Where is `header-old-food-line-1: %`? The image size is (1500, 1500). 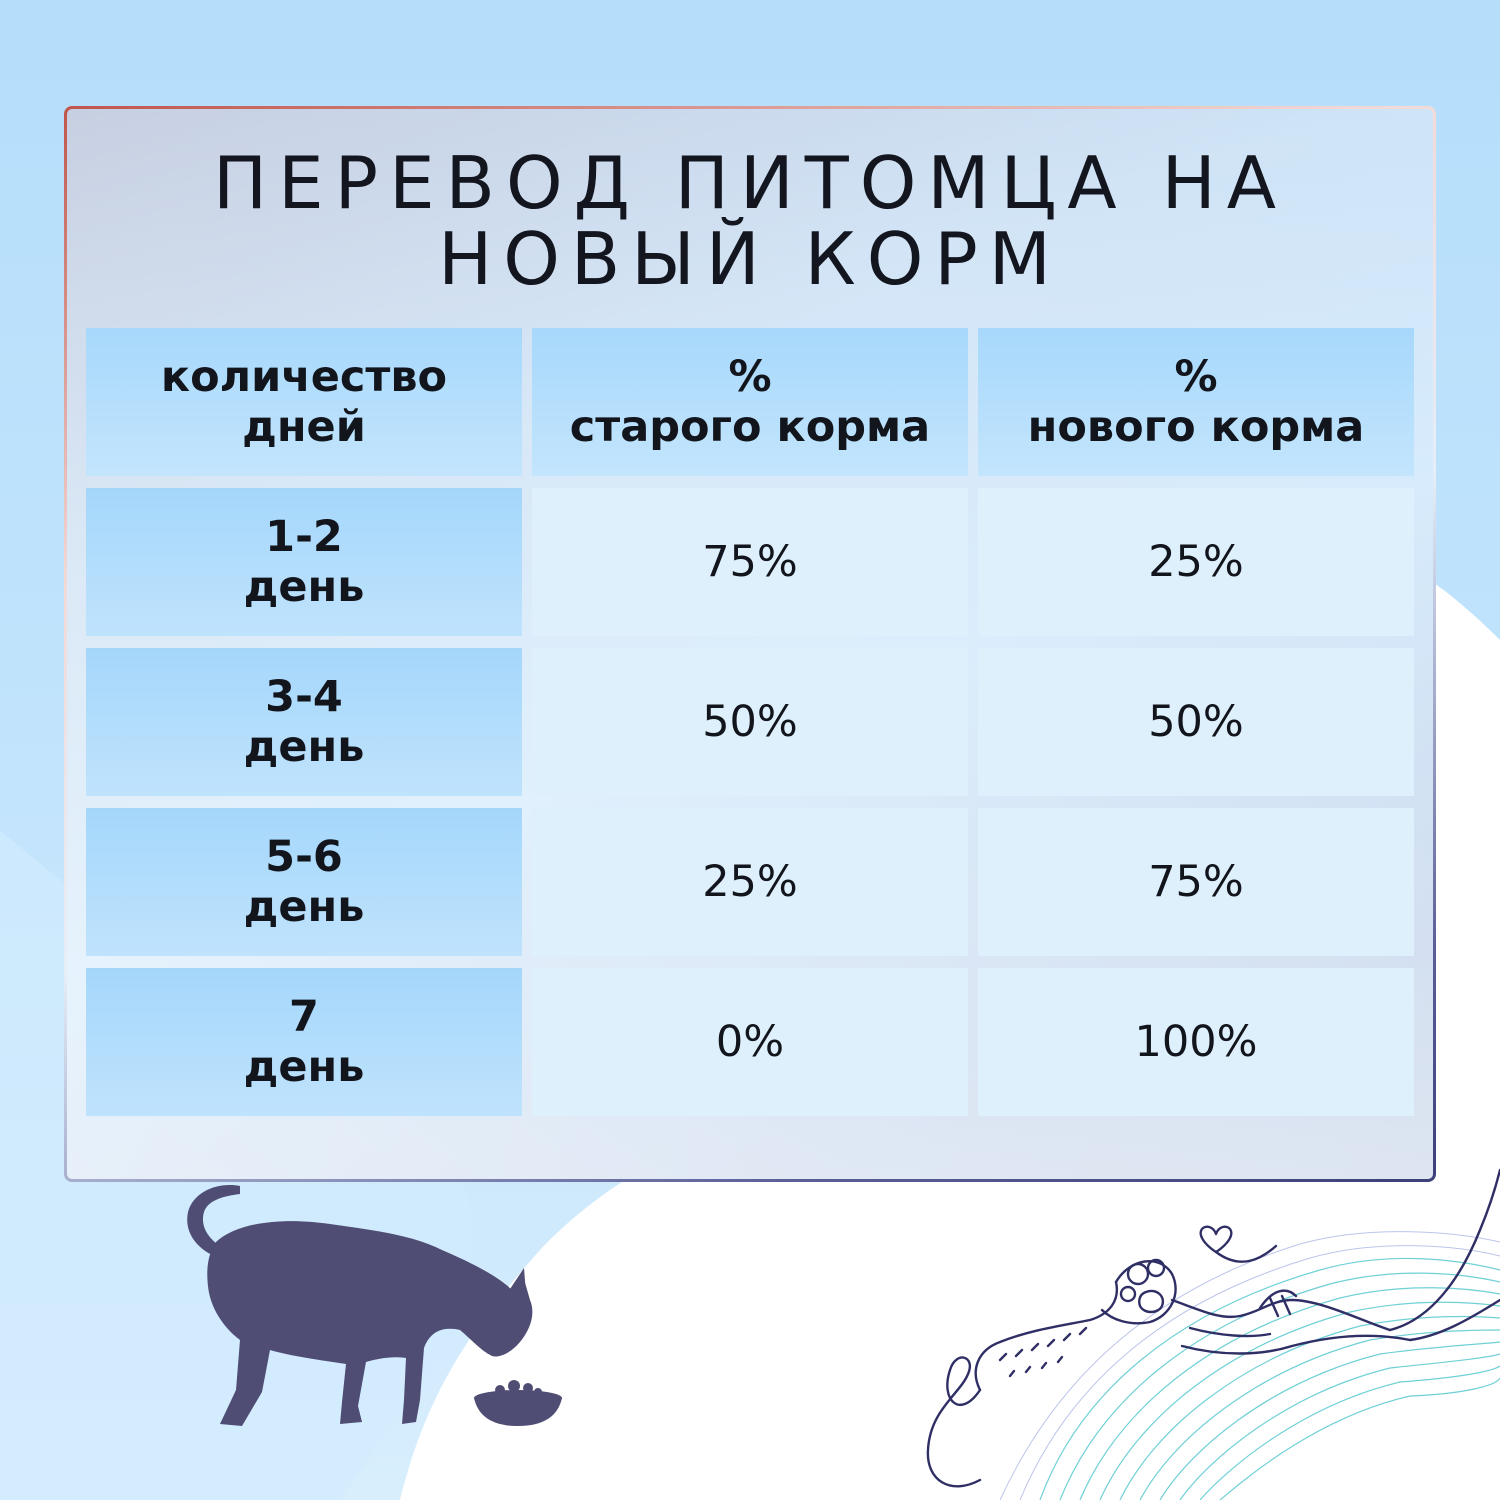
header-old-food-line-1: % is located at coordinates (750, 377).